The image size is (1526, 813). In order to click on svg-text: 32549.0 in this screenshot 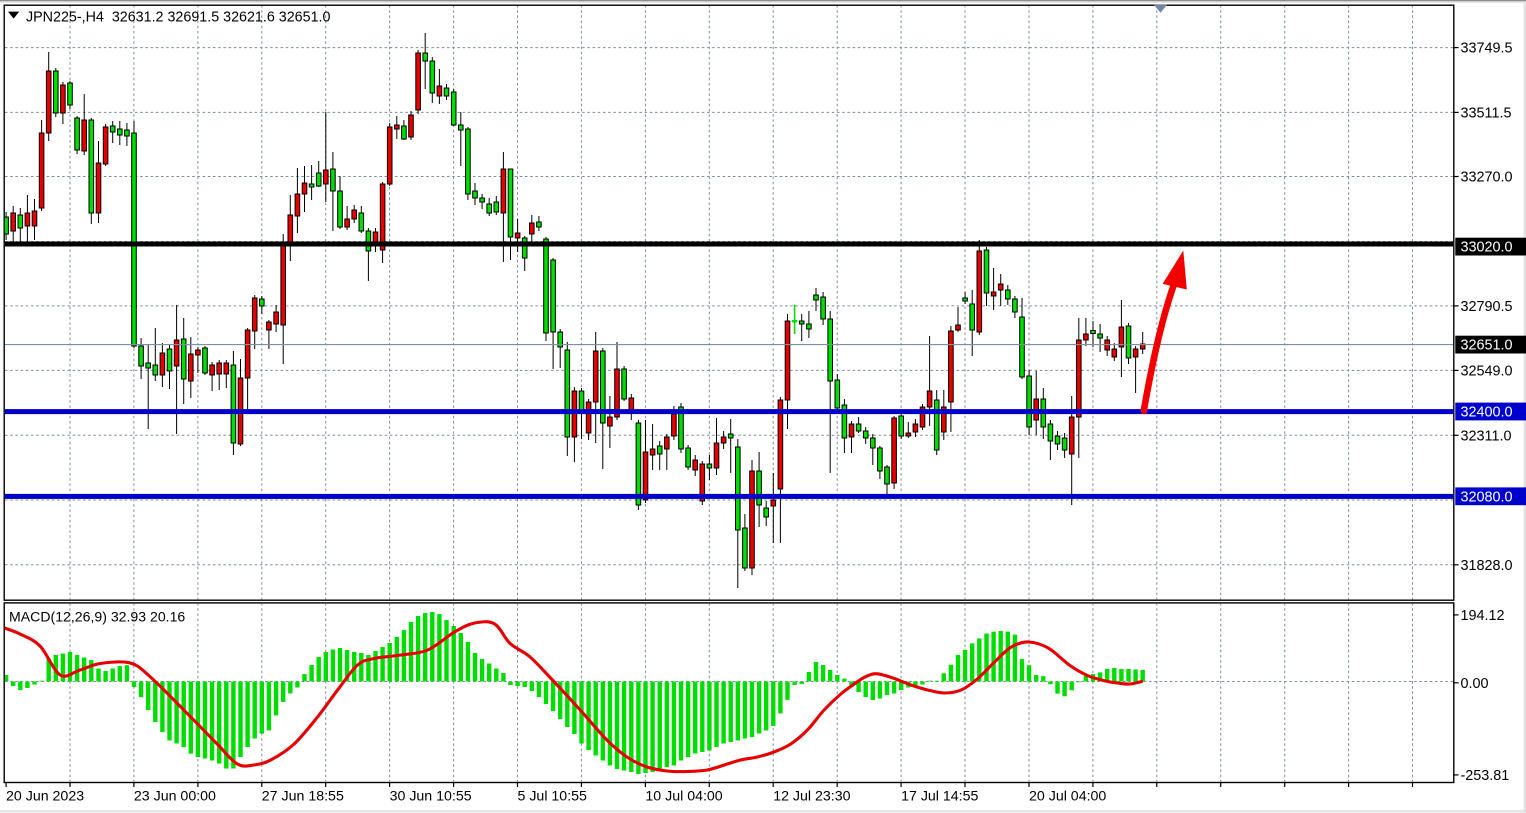, I will do `click(1487, 372)`.